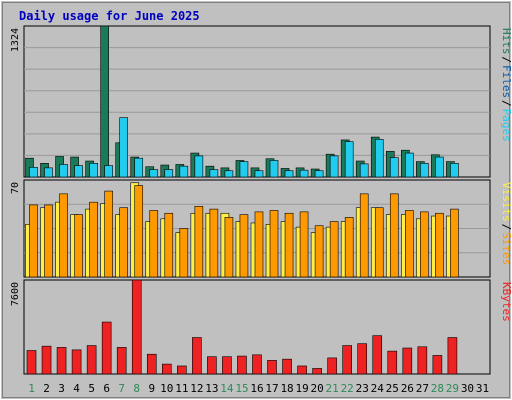  Describe the element at coordinates (46, 388) in the screenshot. I see `x-tick-label: 2` at that location.